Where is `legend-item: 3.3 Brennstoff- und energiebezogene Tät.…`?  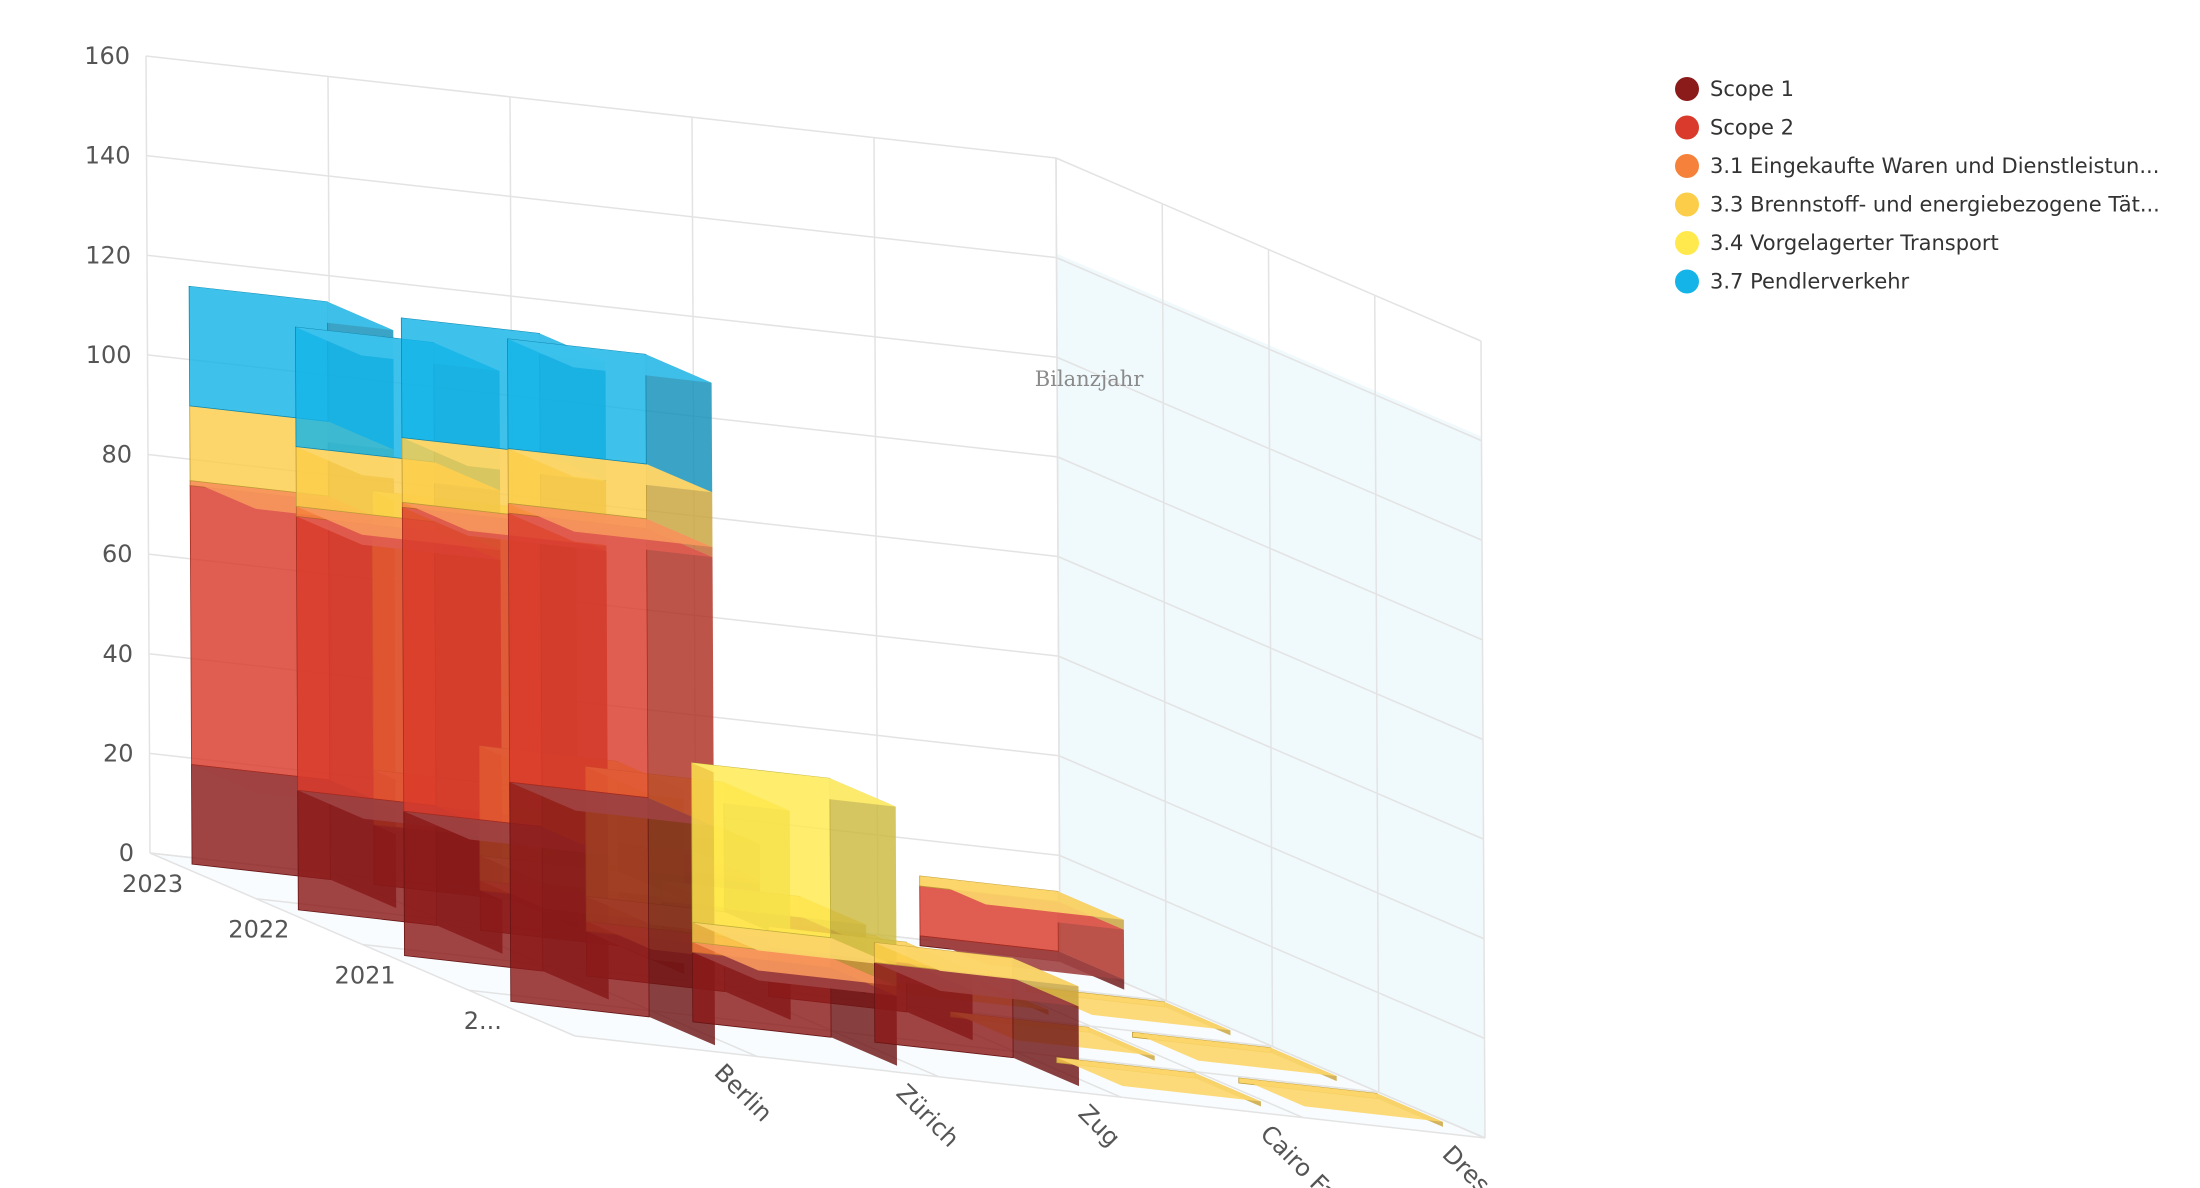
legend-item: 3.3 Brennstoff- und energiebezogene Tät.… is located at coordinates (1917, 204).